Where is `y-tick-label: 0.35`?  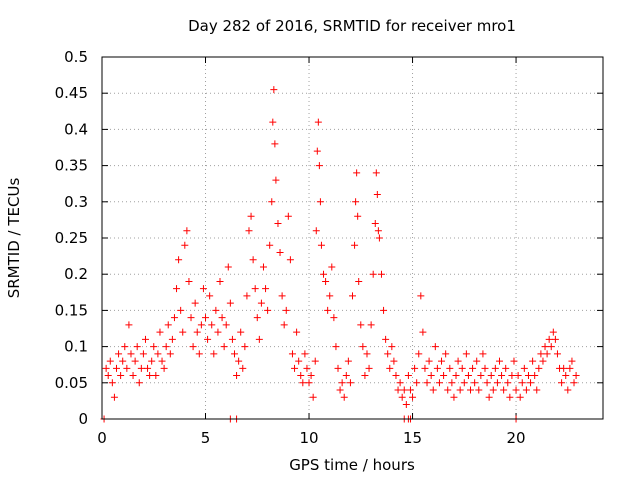 y-tick-label: 0.35 is located at coordinates (71, 166).